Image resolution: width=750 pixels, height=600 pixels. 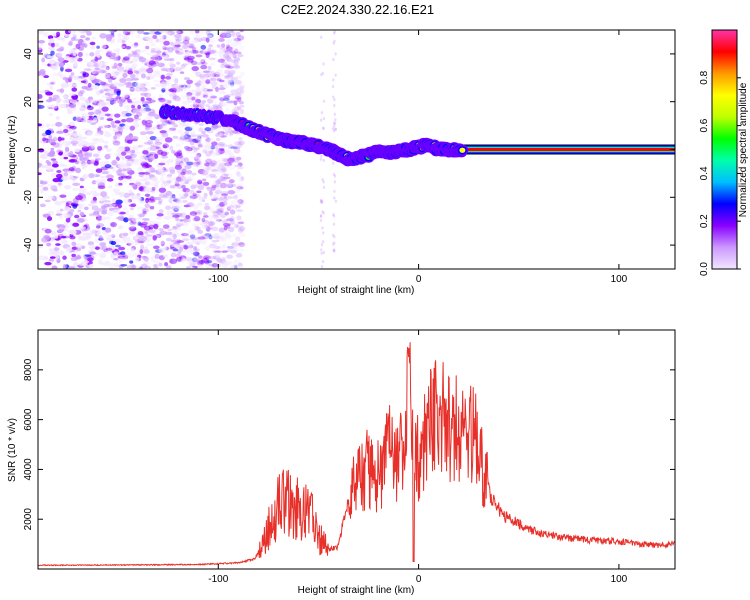 I want to click on snr-x-label: Height of straight line (km), so click(x=356, y=590).